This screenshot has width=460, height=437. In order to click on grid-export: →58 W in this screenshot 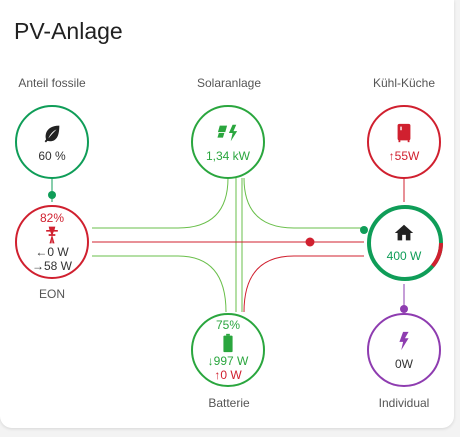, I will do `click(51, 266)`.